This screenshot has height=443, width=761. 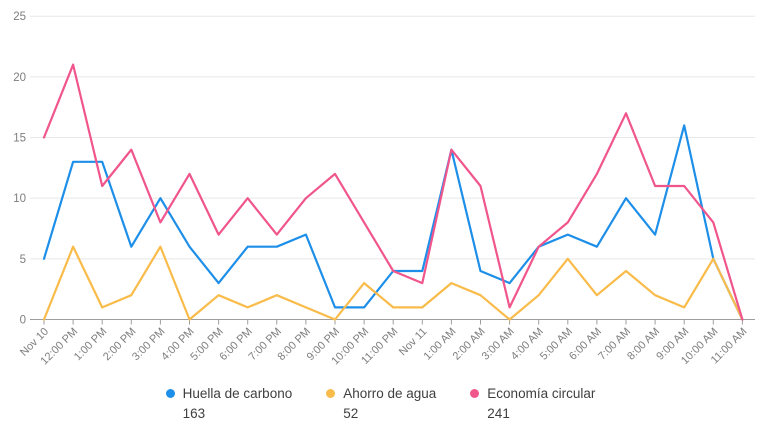 I want to click on legend-item-economia-circular: Economía circular 241, so click(x=532, y=403).